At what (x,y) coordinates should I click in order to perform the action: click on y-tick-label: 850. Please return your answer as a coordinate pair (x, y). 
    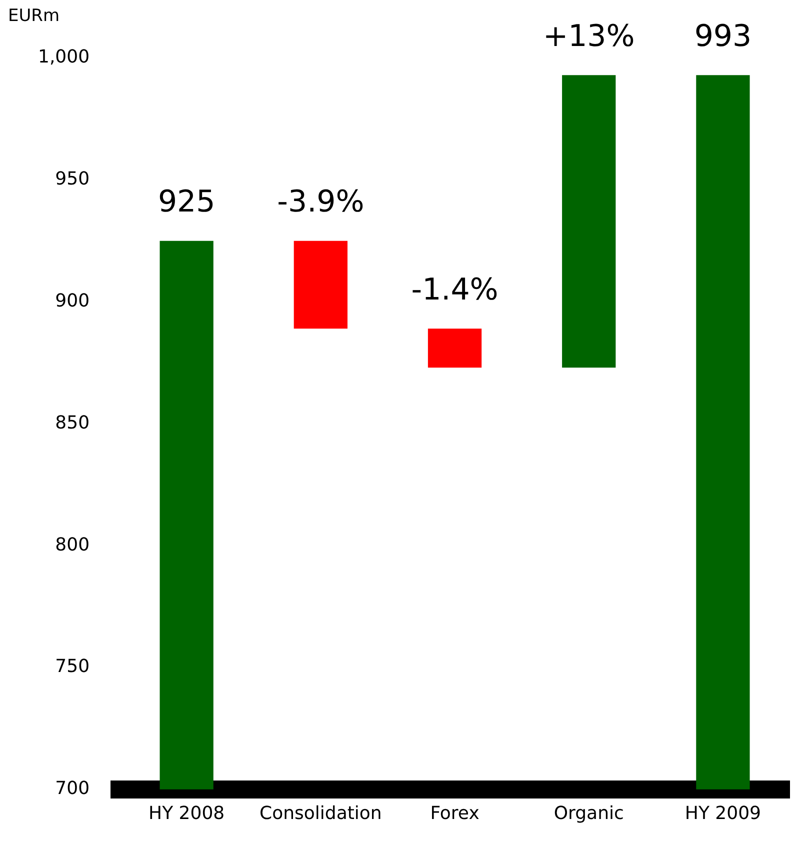
    Looking at the image, I should click on (72, 423).